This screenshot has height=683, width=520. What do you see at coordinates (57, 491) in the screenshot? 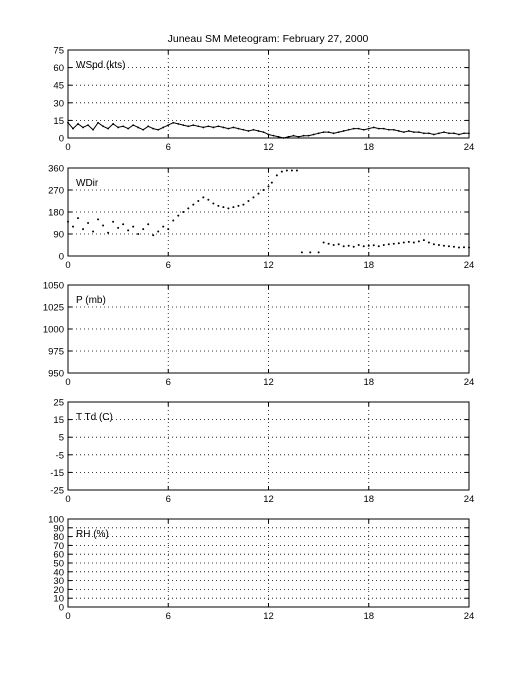
I see `y-tick-label: -25` at bounding box center [57, 491].